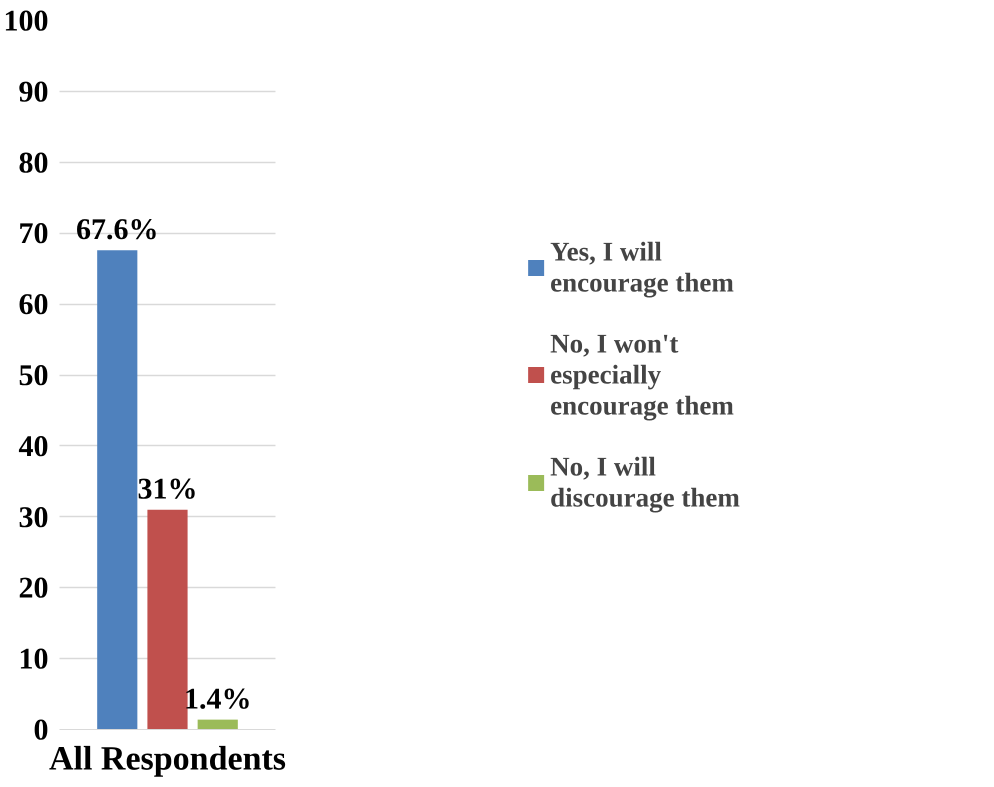  Describe the element at coordinates (645, 482) in the screenshot. I see `legend-label: No, I will discourage them` at that location.